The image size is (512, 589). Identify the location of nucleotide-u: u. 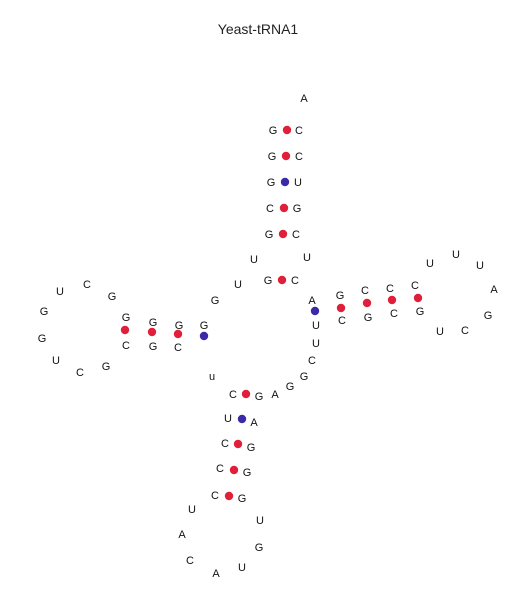
(212, 377).